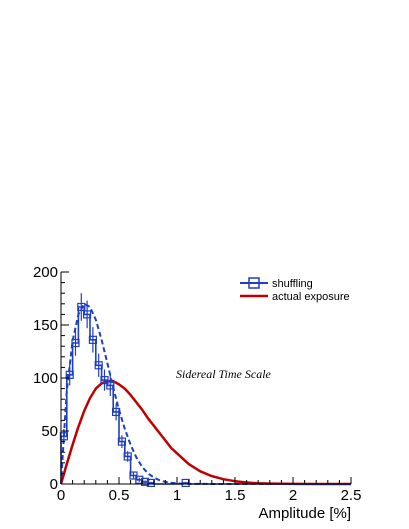 The height and width of the screenshot is (529, 409). I want to click on legend-marker-square, so click(254, 283).